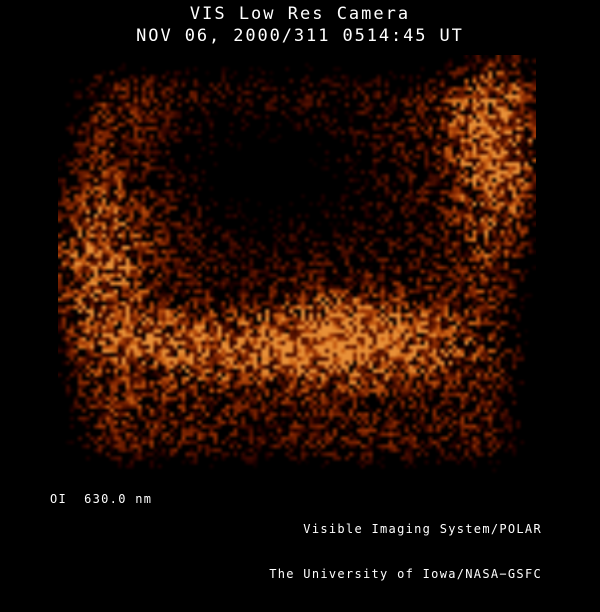 This screenshot has height=612, width=600. I want to click on emission-line-label: OI 630.0 nm, so click(101, 499).